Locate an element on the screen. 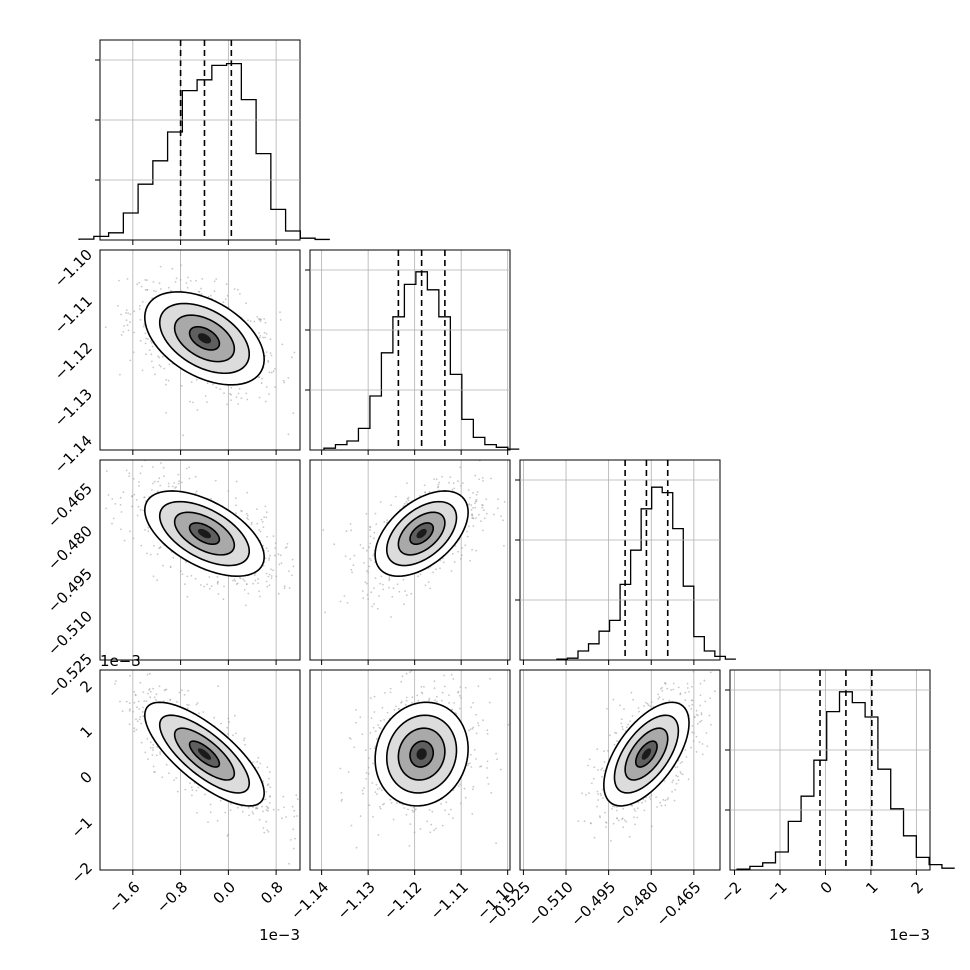 This screenshot has width=970, height=970. density-contour is located at coordinates (421, 533).